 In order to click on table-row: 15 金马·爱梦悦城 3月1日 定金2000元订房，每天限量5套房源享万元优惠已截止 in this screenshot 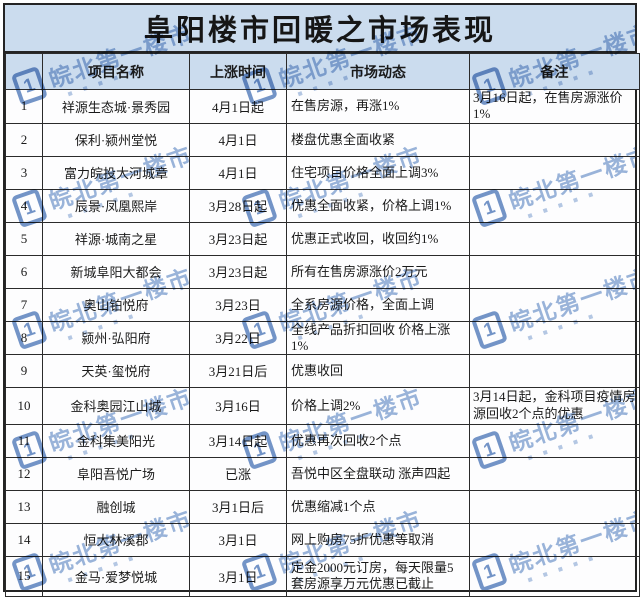, I will do `click(322, 576)`.